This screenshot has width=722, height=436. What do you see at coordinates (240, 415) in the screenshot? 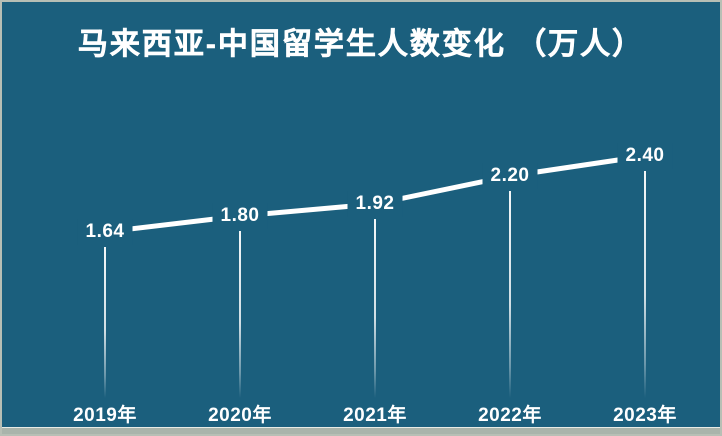
I see `x-tick-label-2020年: 2020年` at bounding box center [240, 415].